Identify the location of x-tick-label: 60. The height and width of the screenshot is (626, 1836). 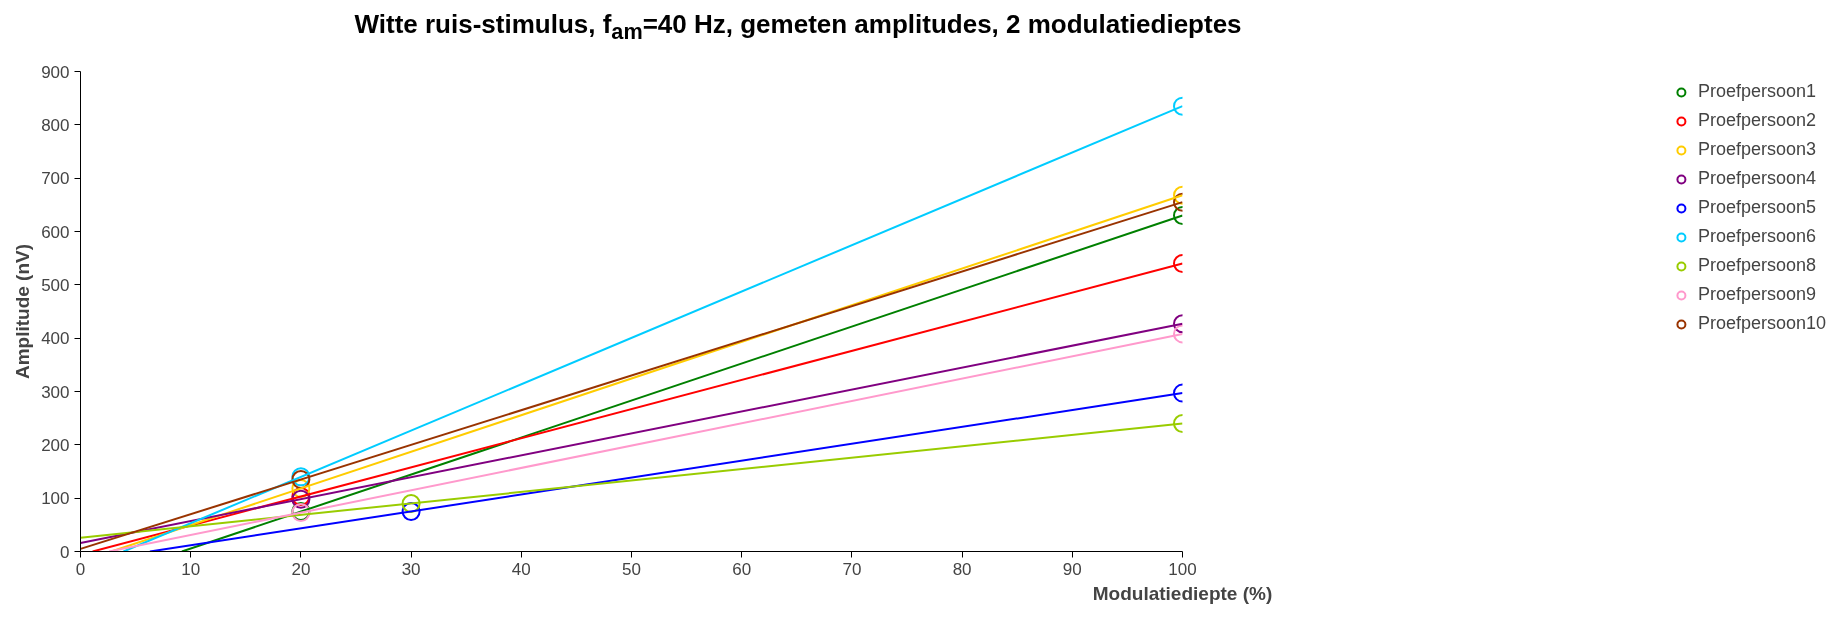
(742, 569).